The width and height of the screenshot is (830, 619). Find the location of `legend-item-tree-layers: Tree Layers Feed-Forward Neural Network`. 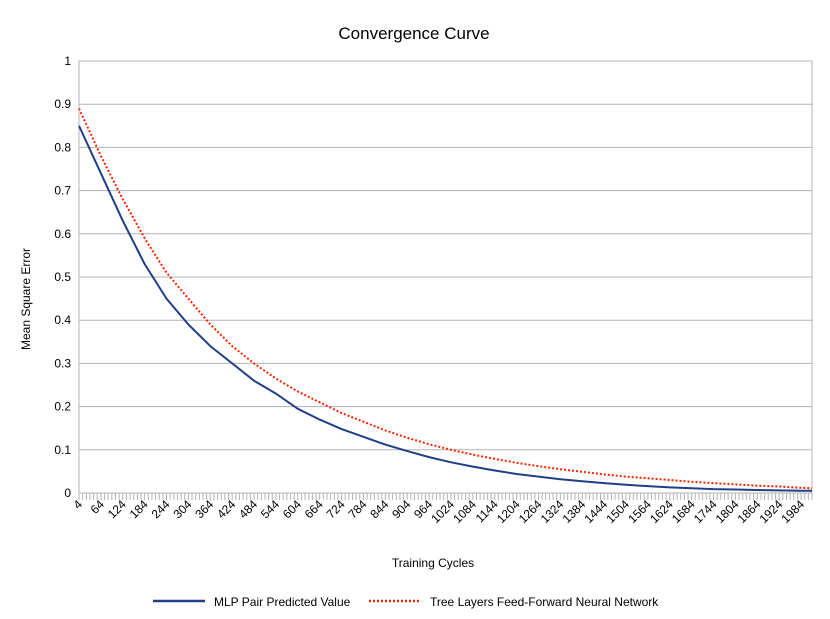

legend-item-tree-layers: Tree Layers Feed-Forward Neural Network is located at coordinates (514, 602).